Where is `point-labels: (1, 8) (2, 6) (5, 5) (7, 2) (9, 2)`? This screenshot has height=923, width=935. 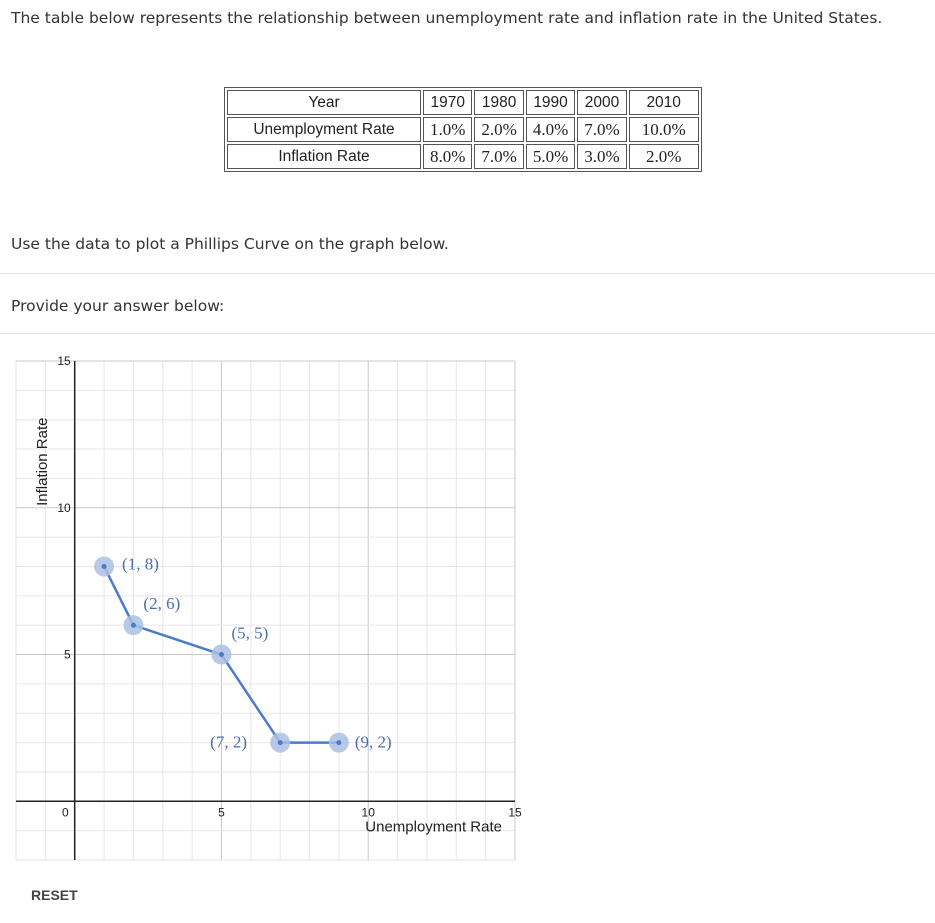 point-labels: (1, 8) (2, 6) (5, 5) (7, 2) (9, 2) is located at coordinates (257, 652).